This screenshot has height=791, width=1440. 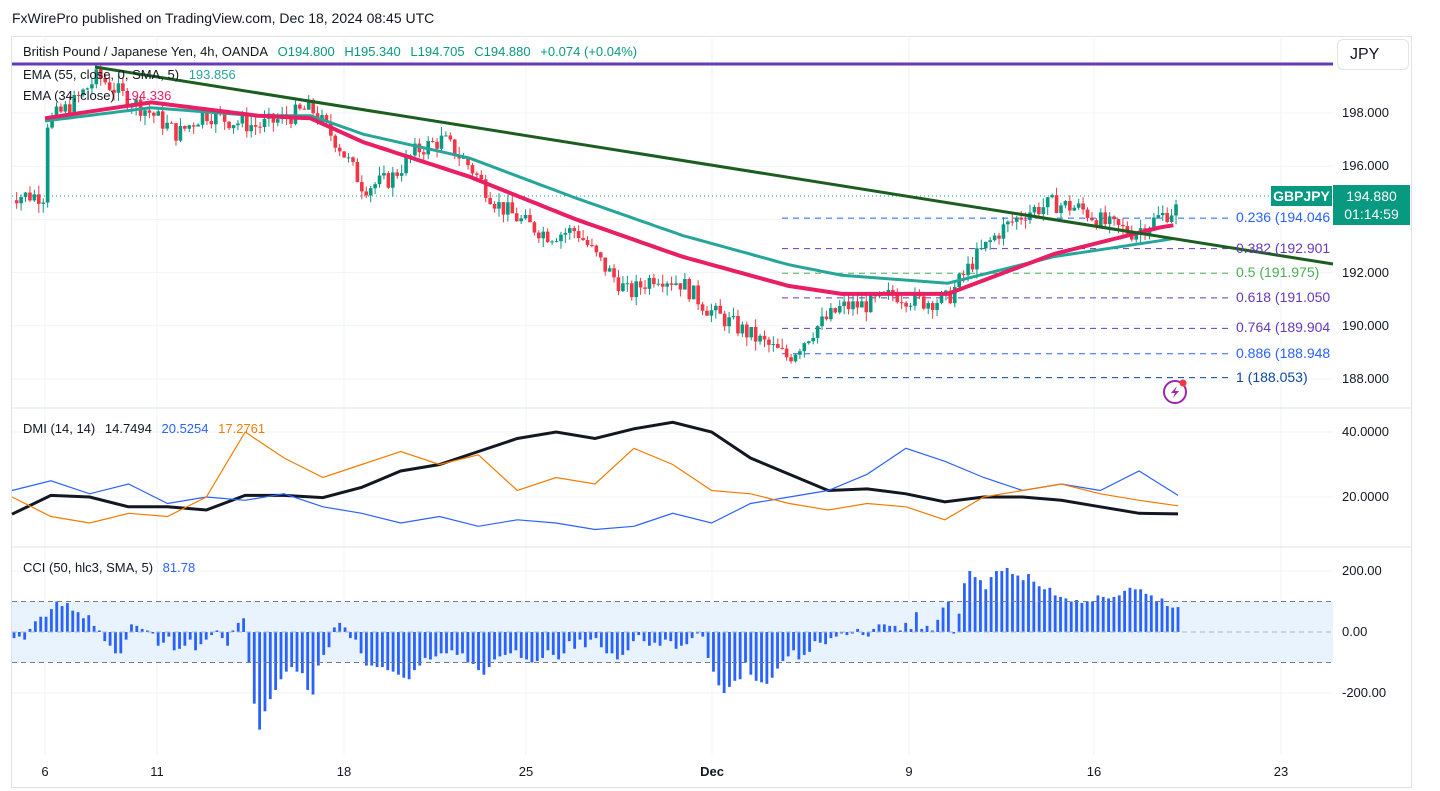 I want to click on symbol-price-tag: GBPJPY, so click(x=1301, y=196).